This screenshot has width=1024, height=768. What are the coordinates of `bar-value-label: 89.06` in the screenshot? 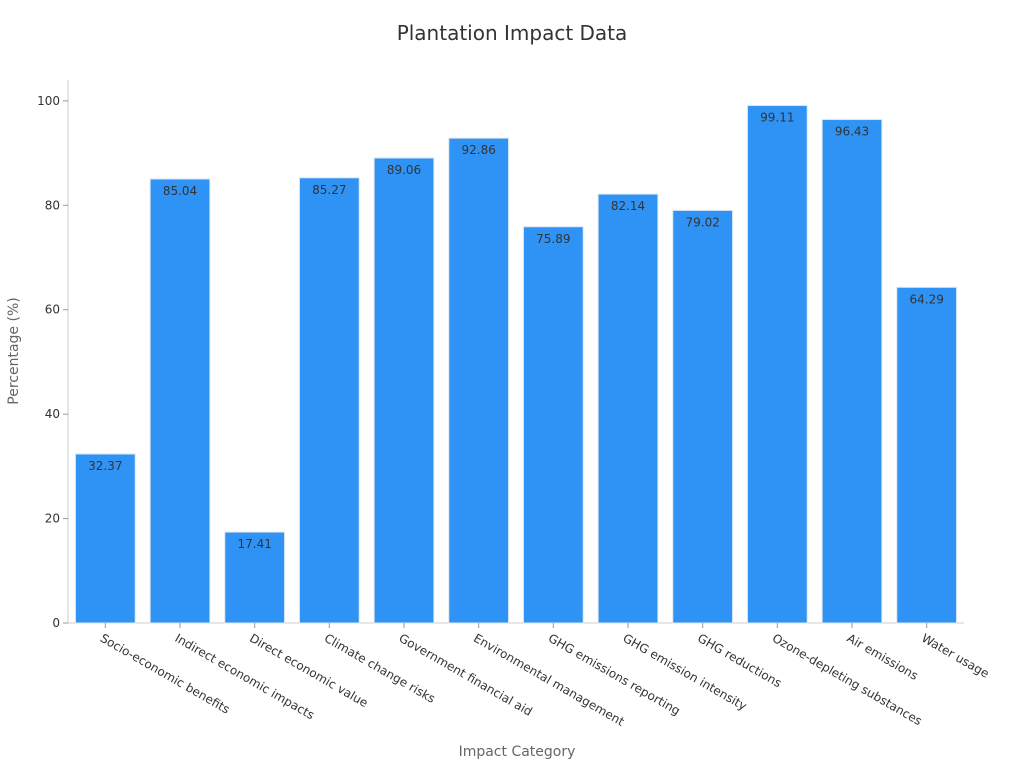 It's located at (404, 170).